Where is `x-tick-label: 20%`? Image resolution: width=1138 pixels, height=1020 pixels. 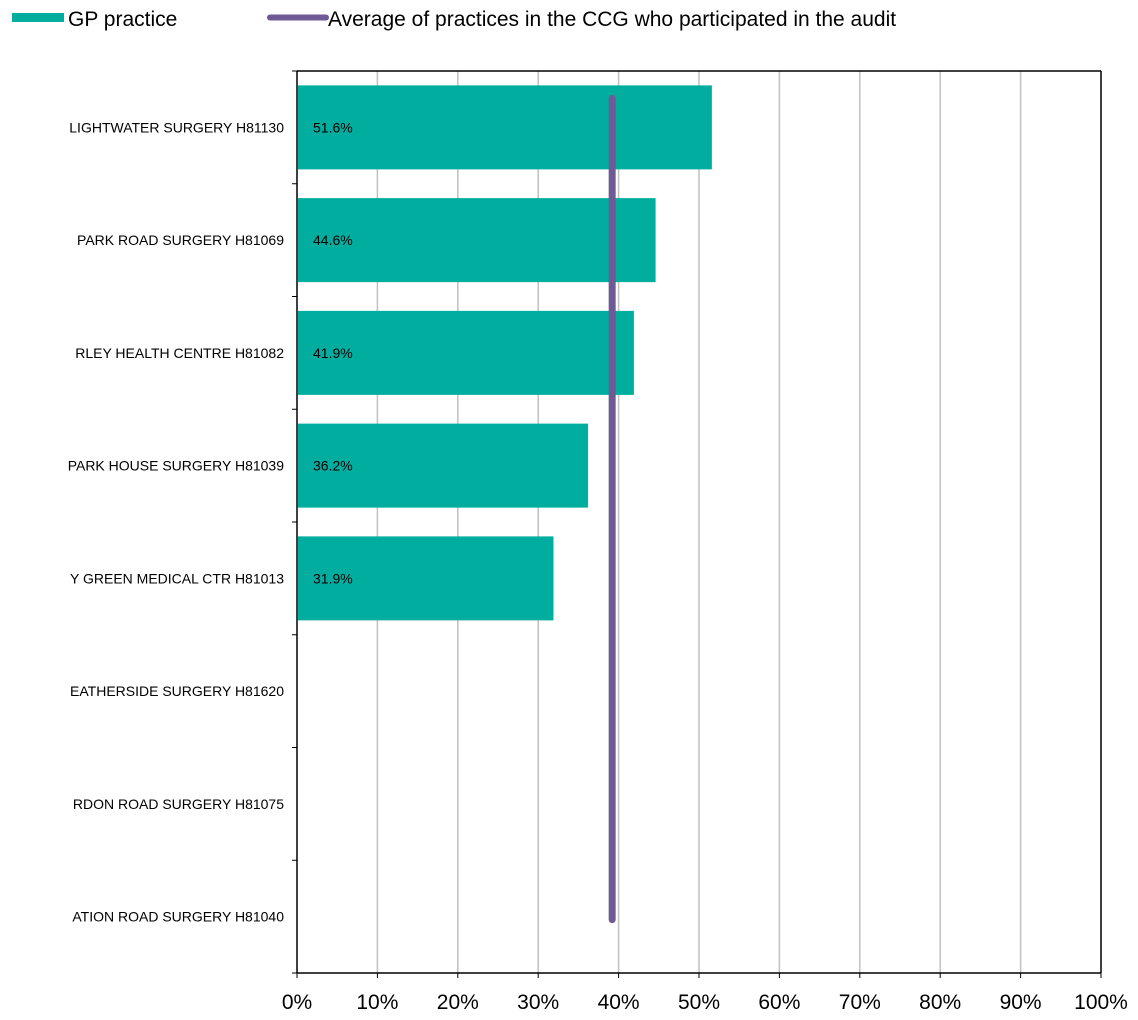 x-tick-label: 20% is located at coordinates (458, 1002).